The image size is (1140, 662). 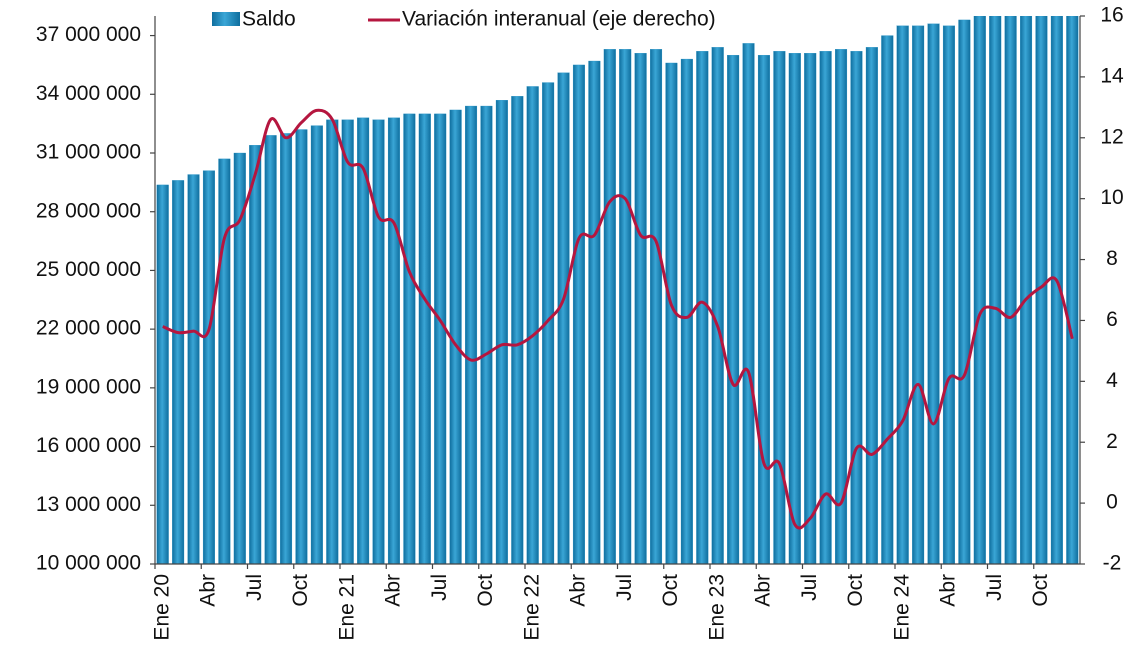 What do you see at coordinates (1111, 15) in the screenshot?
I see `y2-tick-label: 16` at bounding box center [1111, 15].